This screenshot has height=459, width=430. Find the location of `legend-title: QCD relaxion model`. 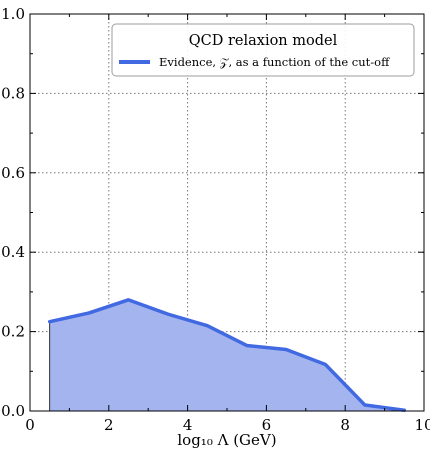

legend-title: QCD relaxion model is located at coordinates (263, 41).